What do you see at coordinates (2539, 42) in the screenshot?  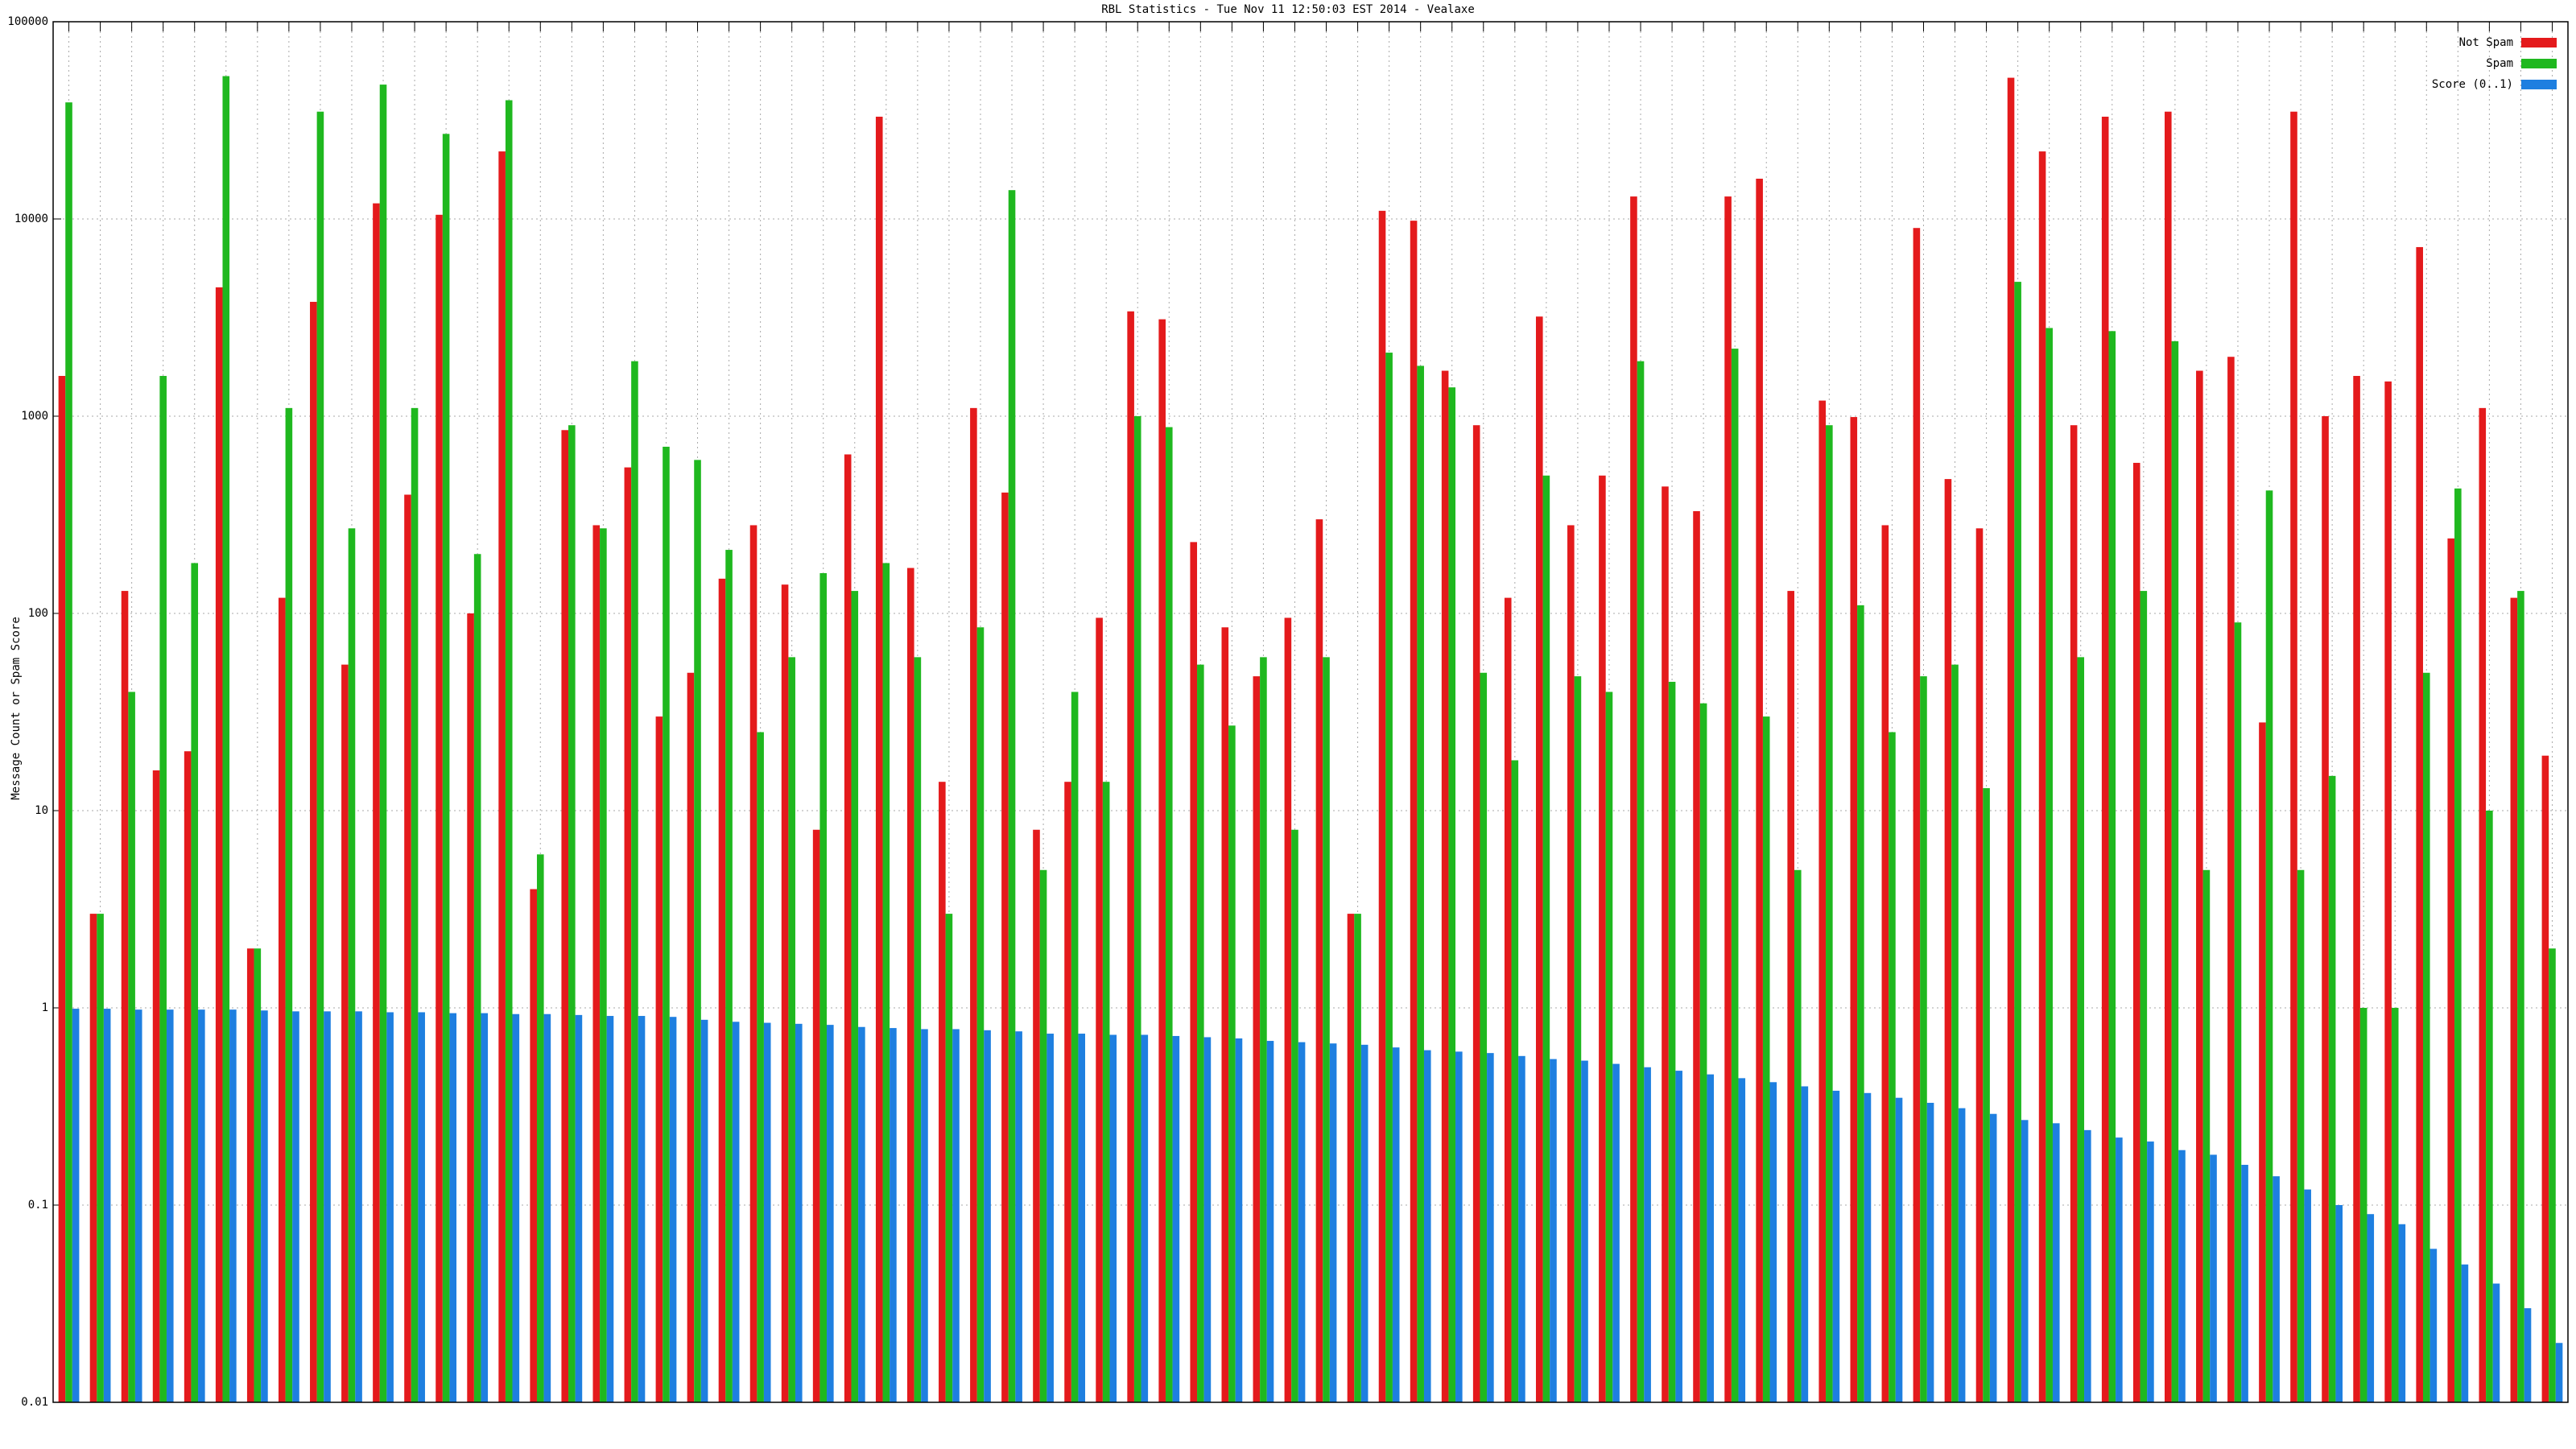 I see `legend-swatch` at bounding box center [2539, 42].